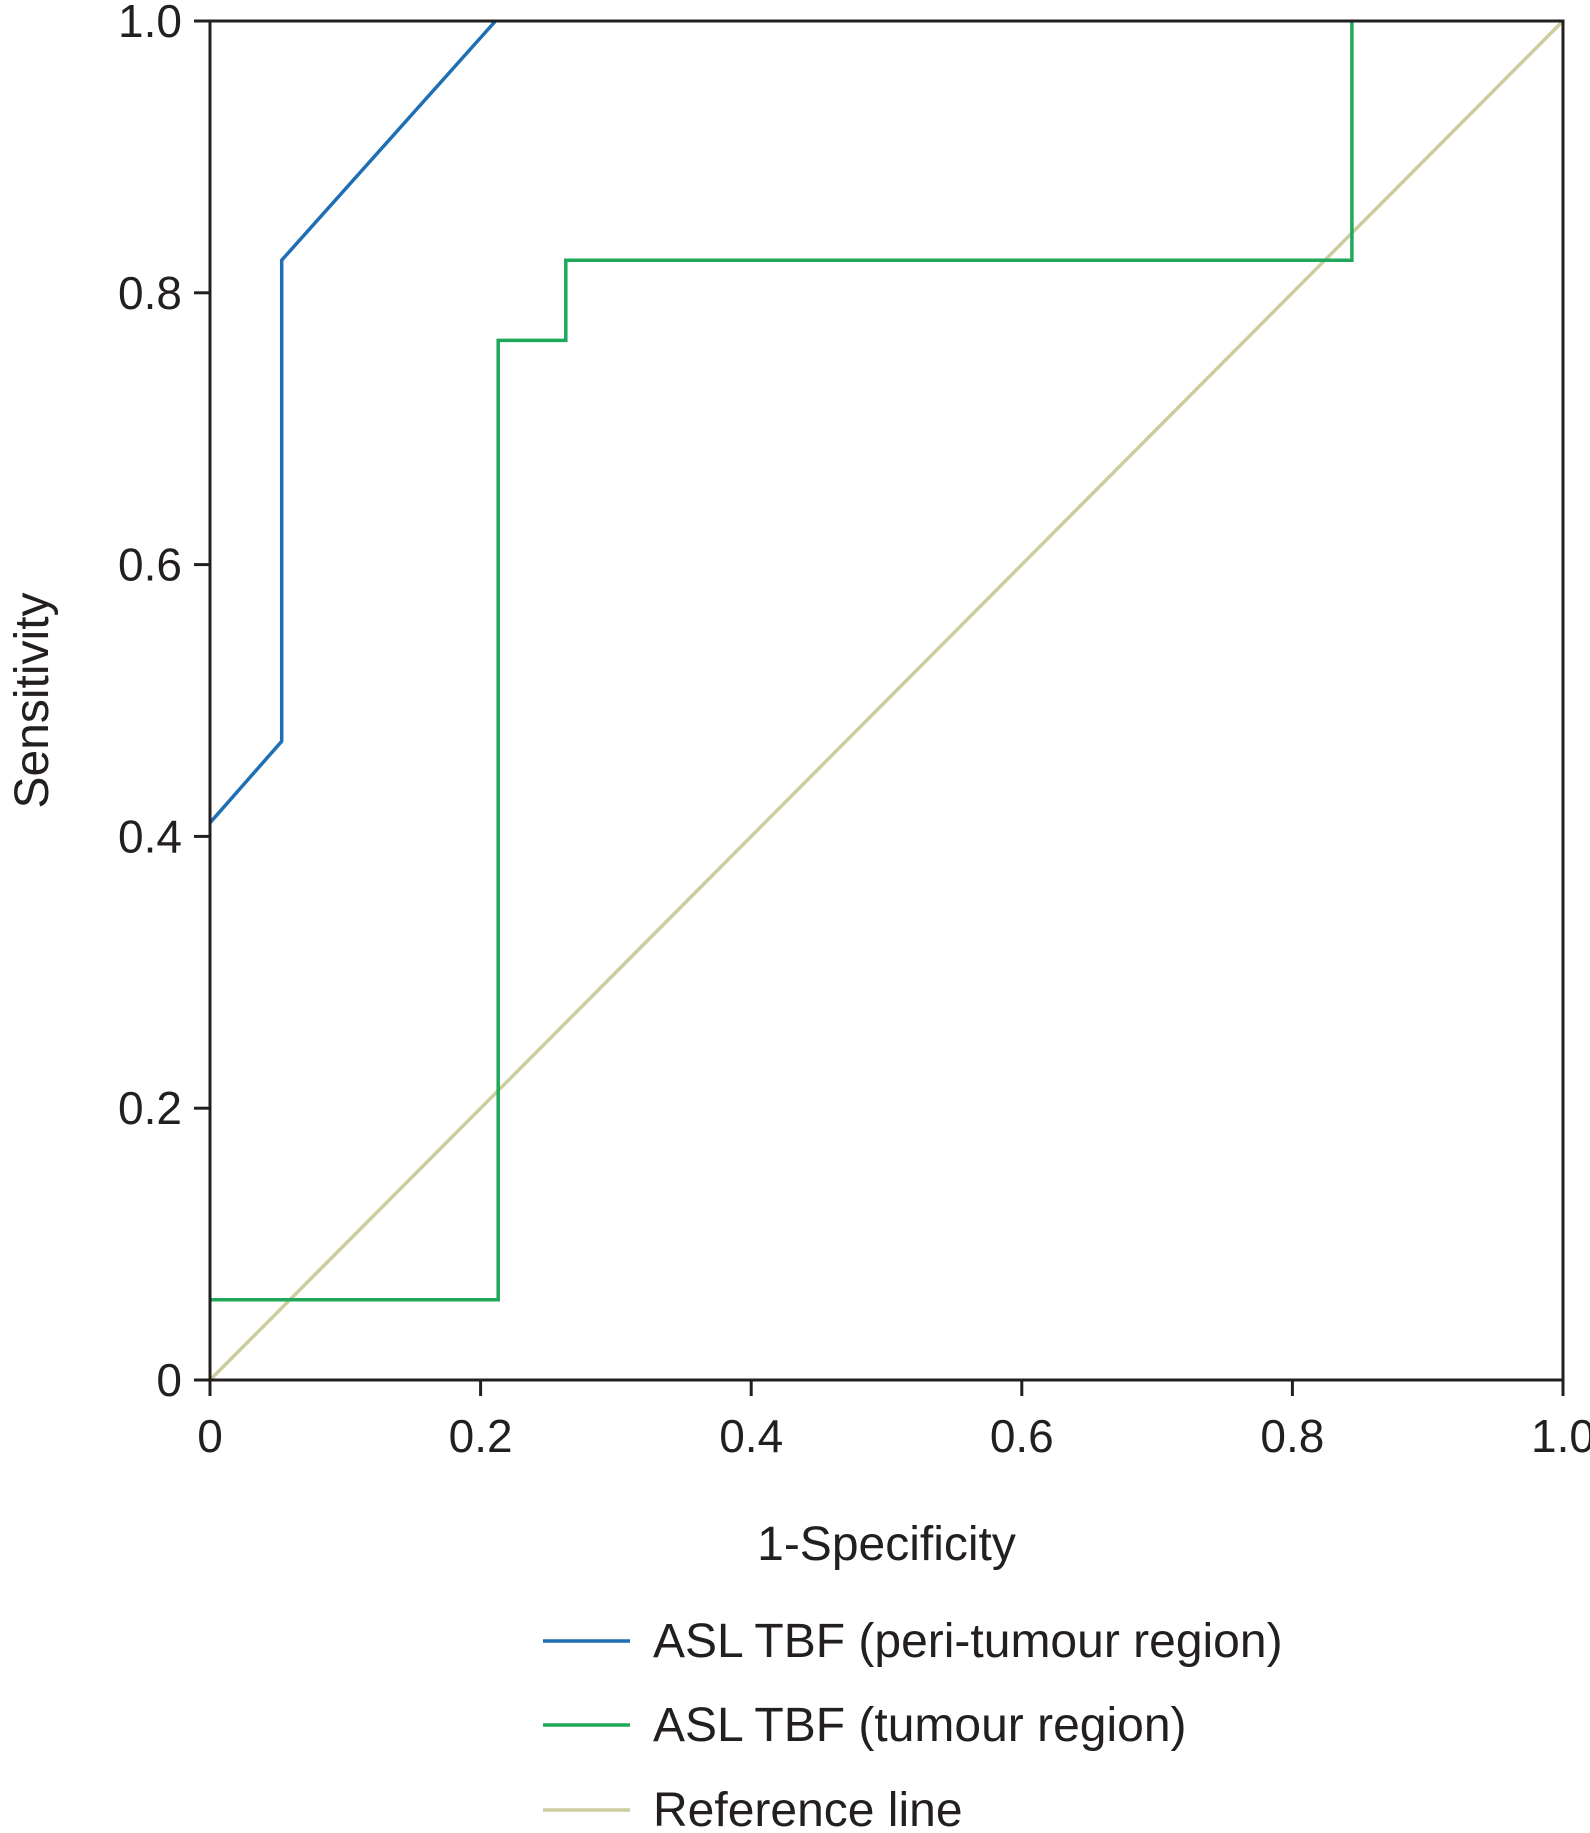  I want to click on x-tick-label: 0.6, so click(1022, 1436).